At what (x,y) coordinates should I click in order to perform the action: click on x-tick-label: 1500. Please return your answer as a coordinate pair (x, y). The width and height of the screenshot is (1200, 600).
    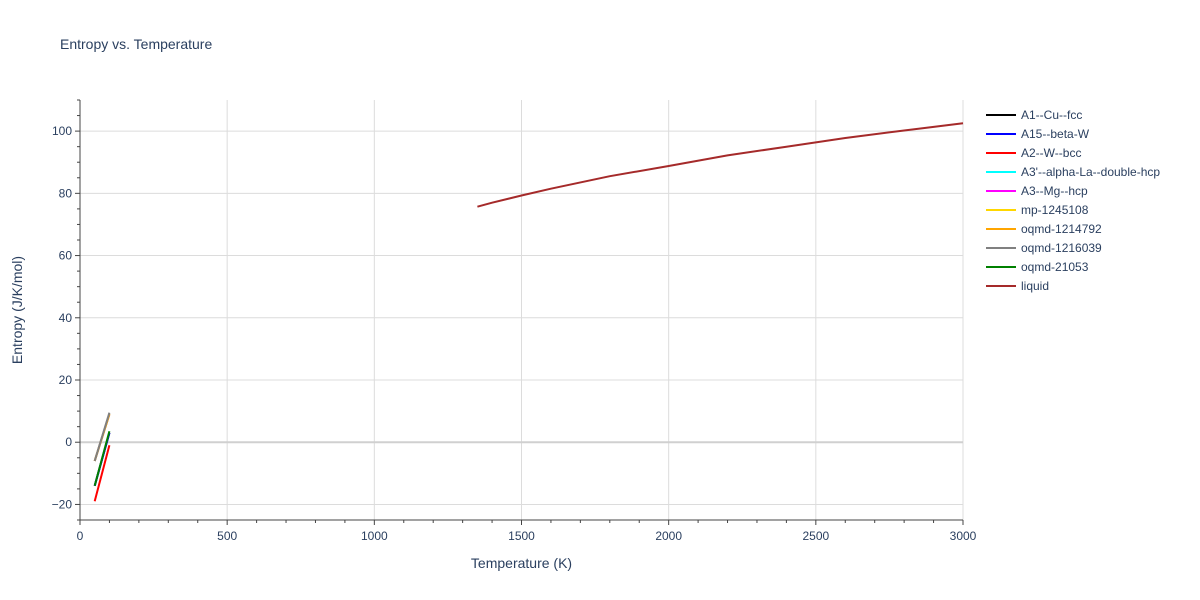
    Looking at the image, I should click on (521, 536).